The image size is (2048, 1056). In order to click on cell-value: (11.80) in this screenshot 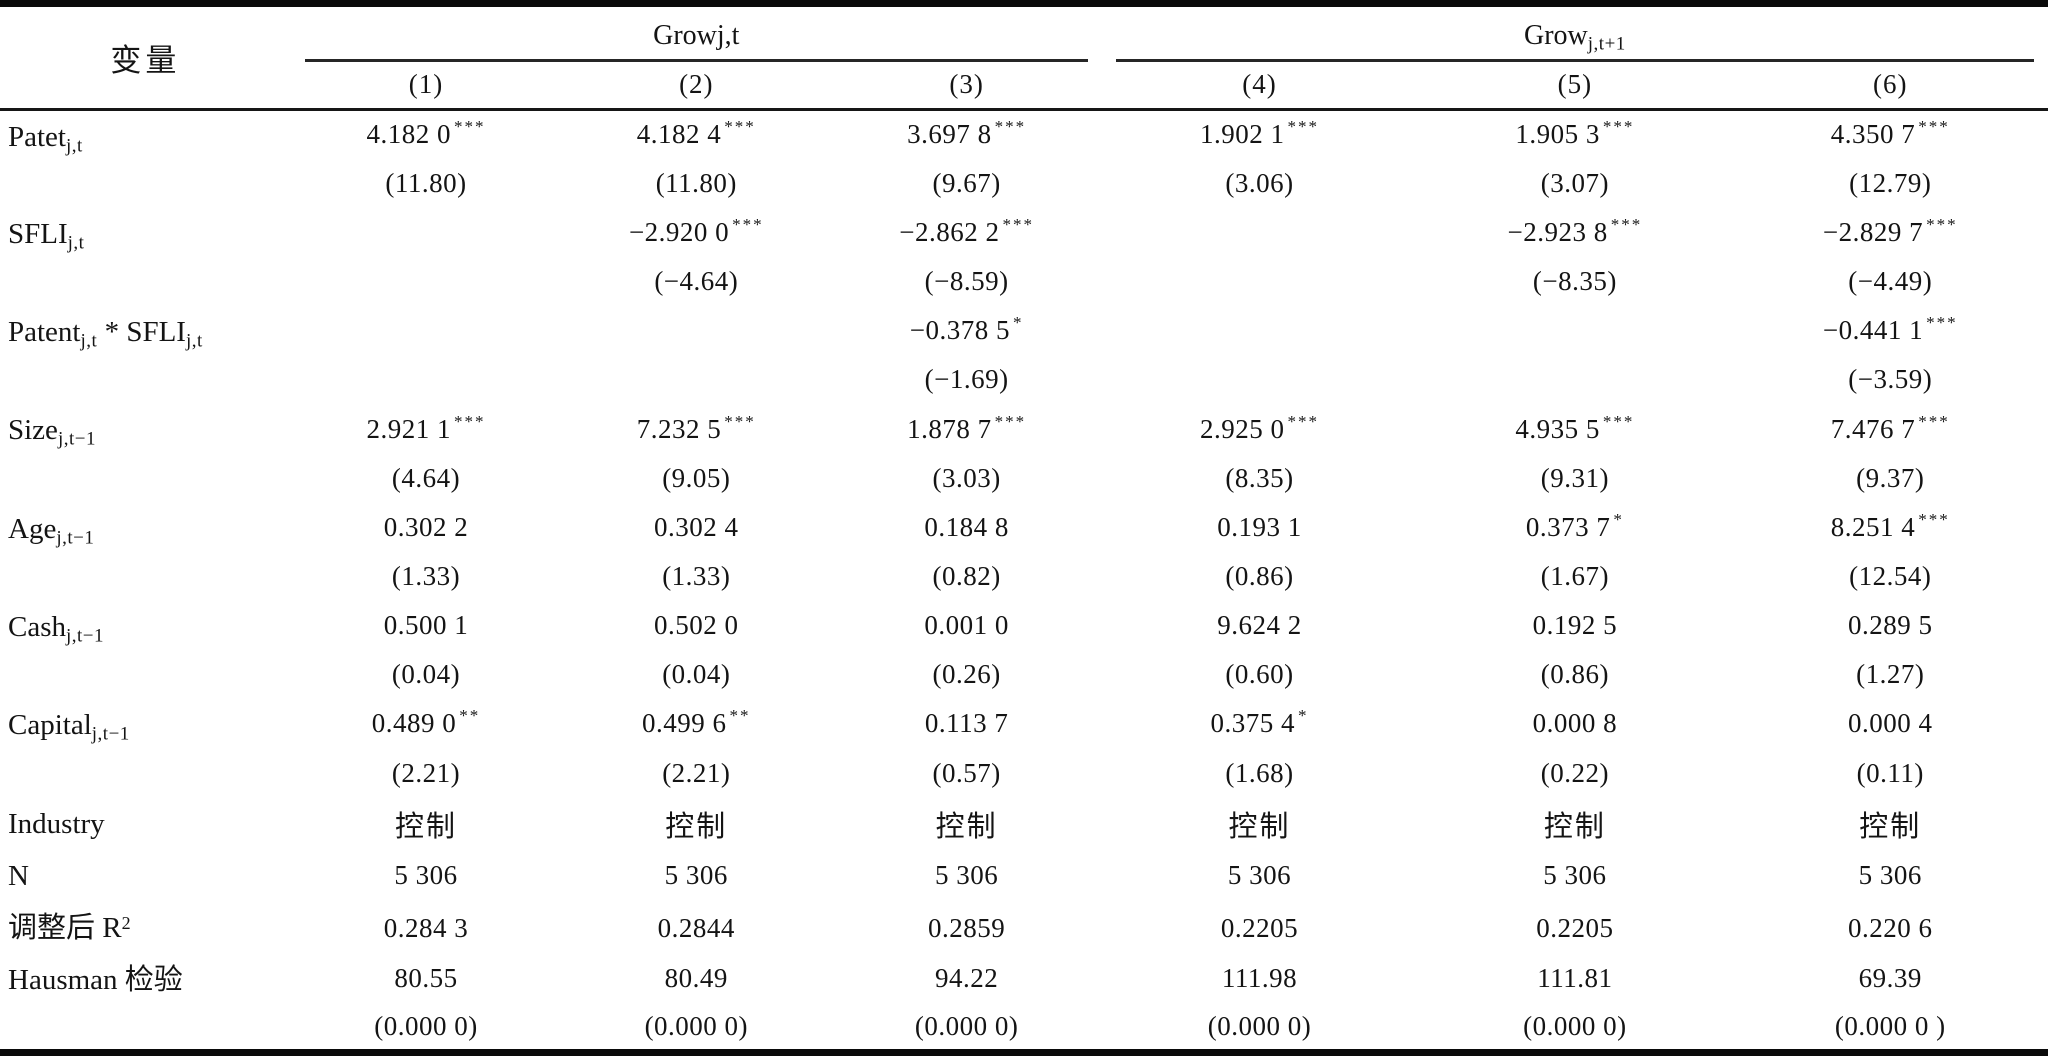, I will do `click(426, 182)`.